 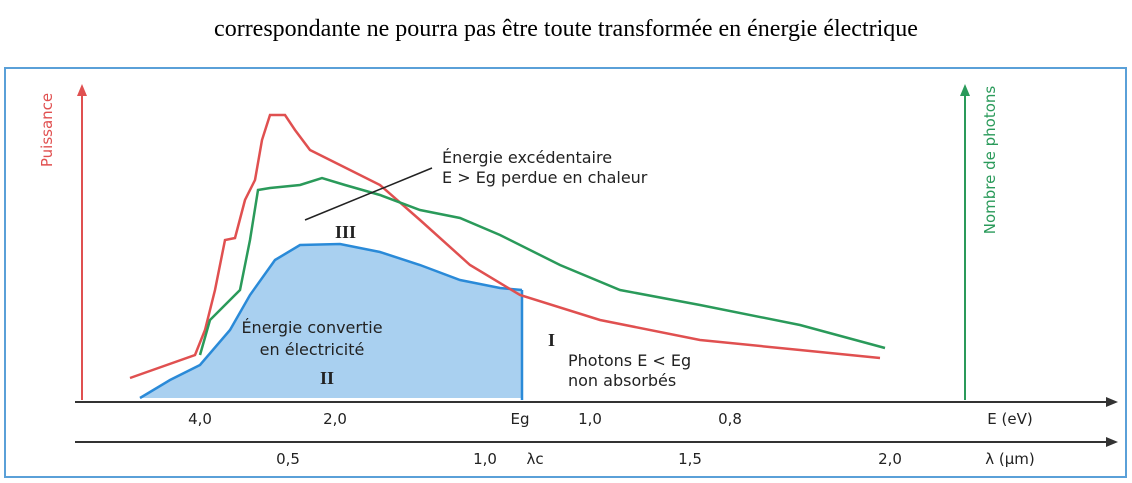 What do you see at coordinates (82, 90) in the screenshot?
I see `left-arrow` at bounding box center [82, 90].